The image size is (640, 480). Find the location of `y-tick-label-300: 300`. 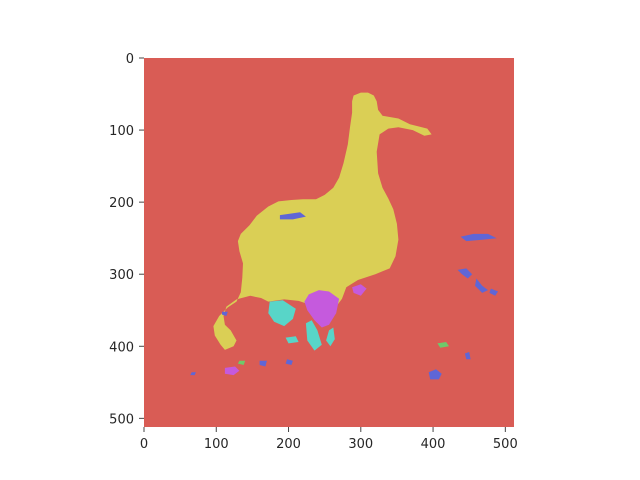

y-tick-label-300: 300 is located at coordinates (121, 275).